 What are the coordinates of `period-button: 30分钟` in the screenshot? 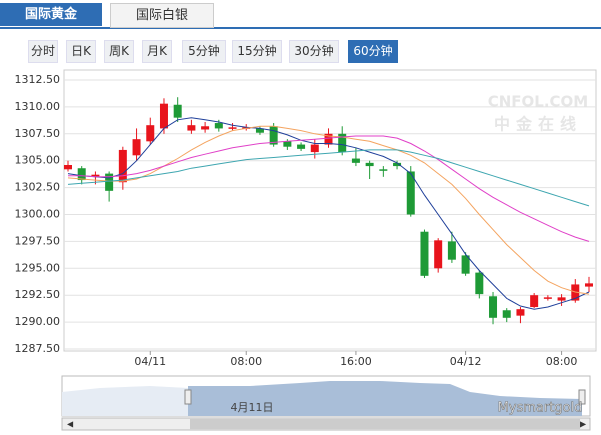 It's located at (314, 51).